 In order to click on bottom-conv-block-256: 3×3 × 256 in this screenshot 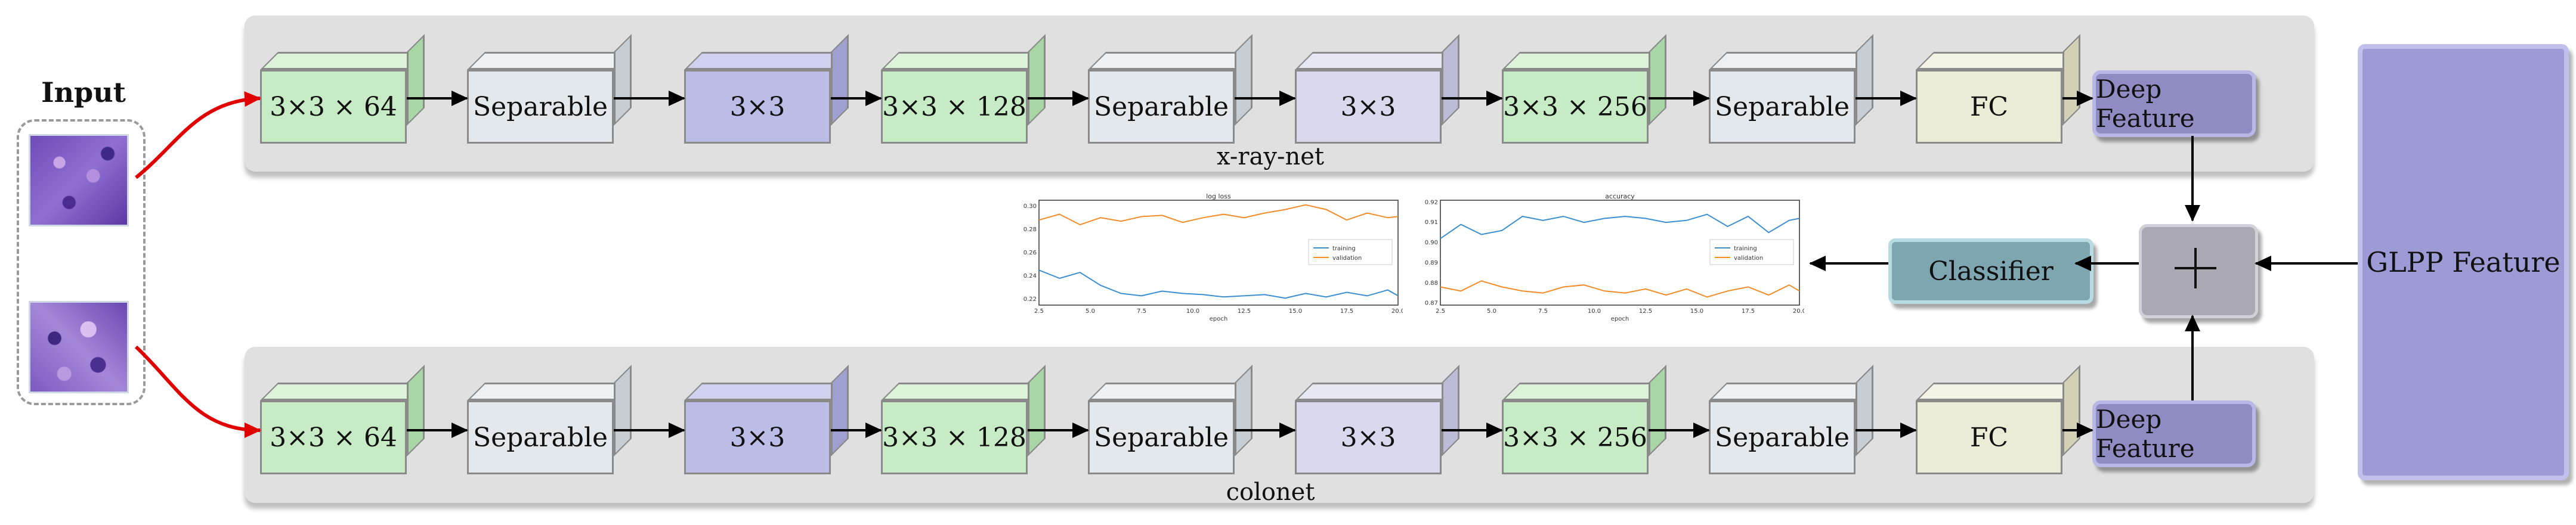, I will do `click(1584, 419)`.